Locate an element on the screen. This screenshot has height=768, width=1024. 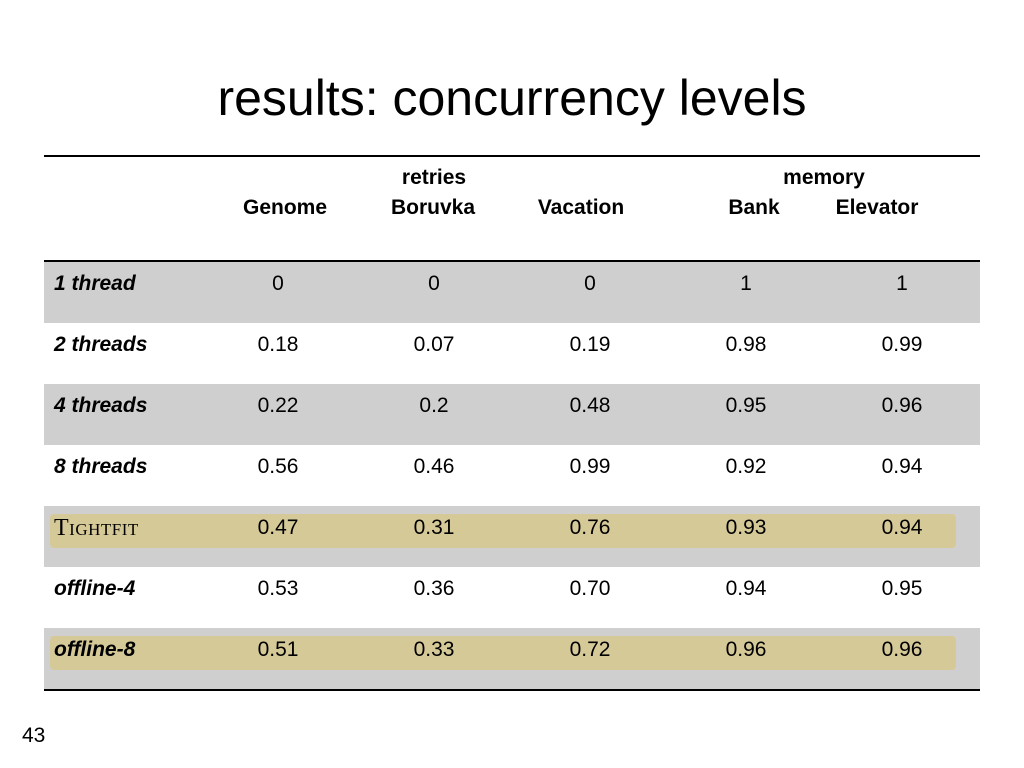
table-cell: 0.36 is located at coordinates (434, 588).